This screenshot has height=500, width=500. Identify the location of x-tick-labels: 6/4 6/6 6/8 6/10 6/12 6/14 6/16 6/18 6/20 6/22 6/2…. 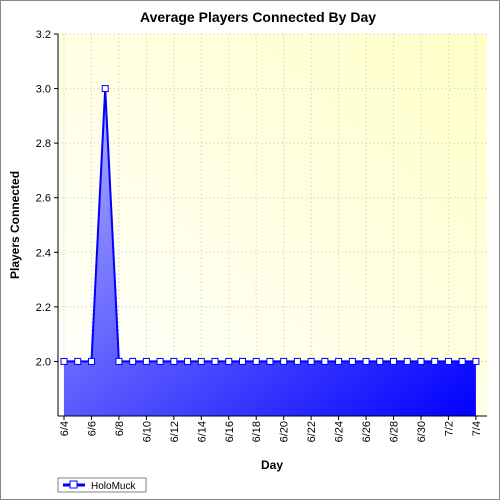
(271, 431).